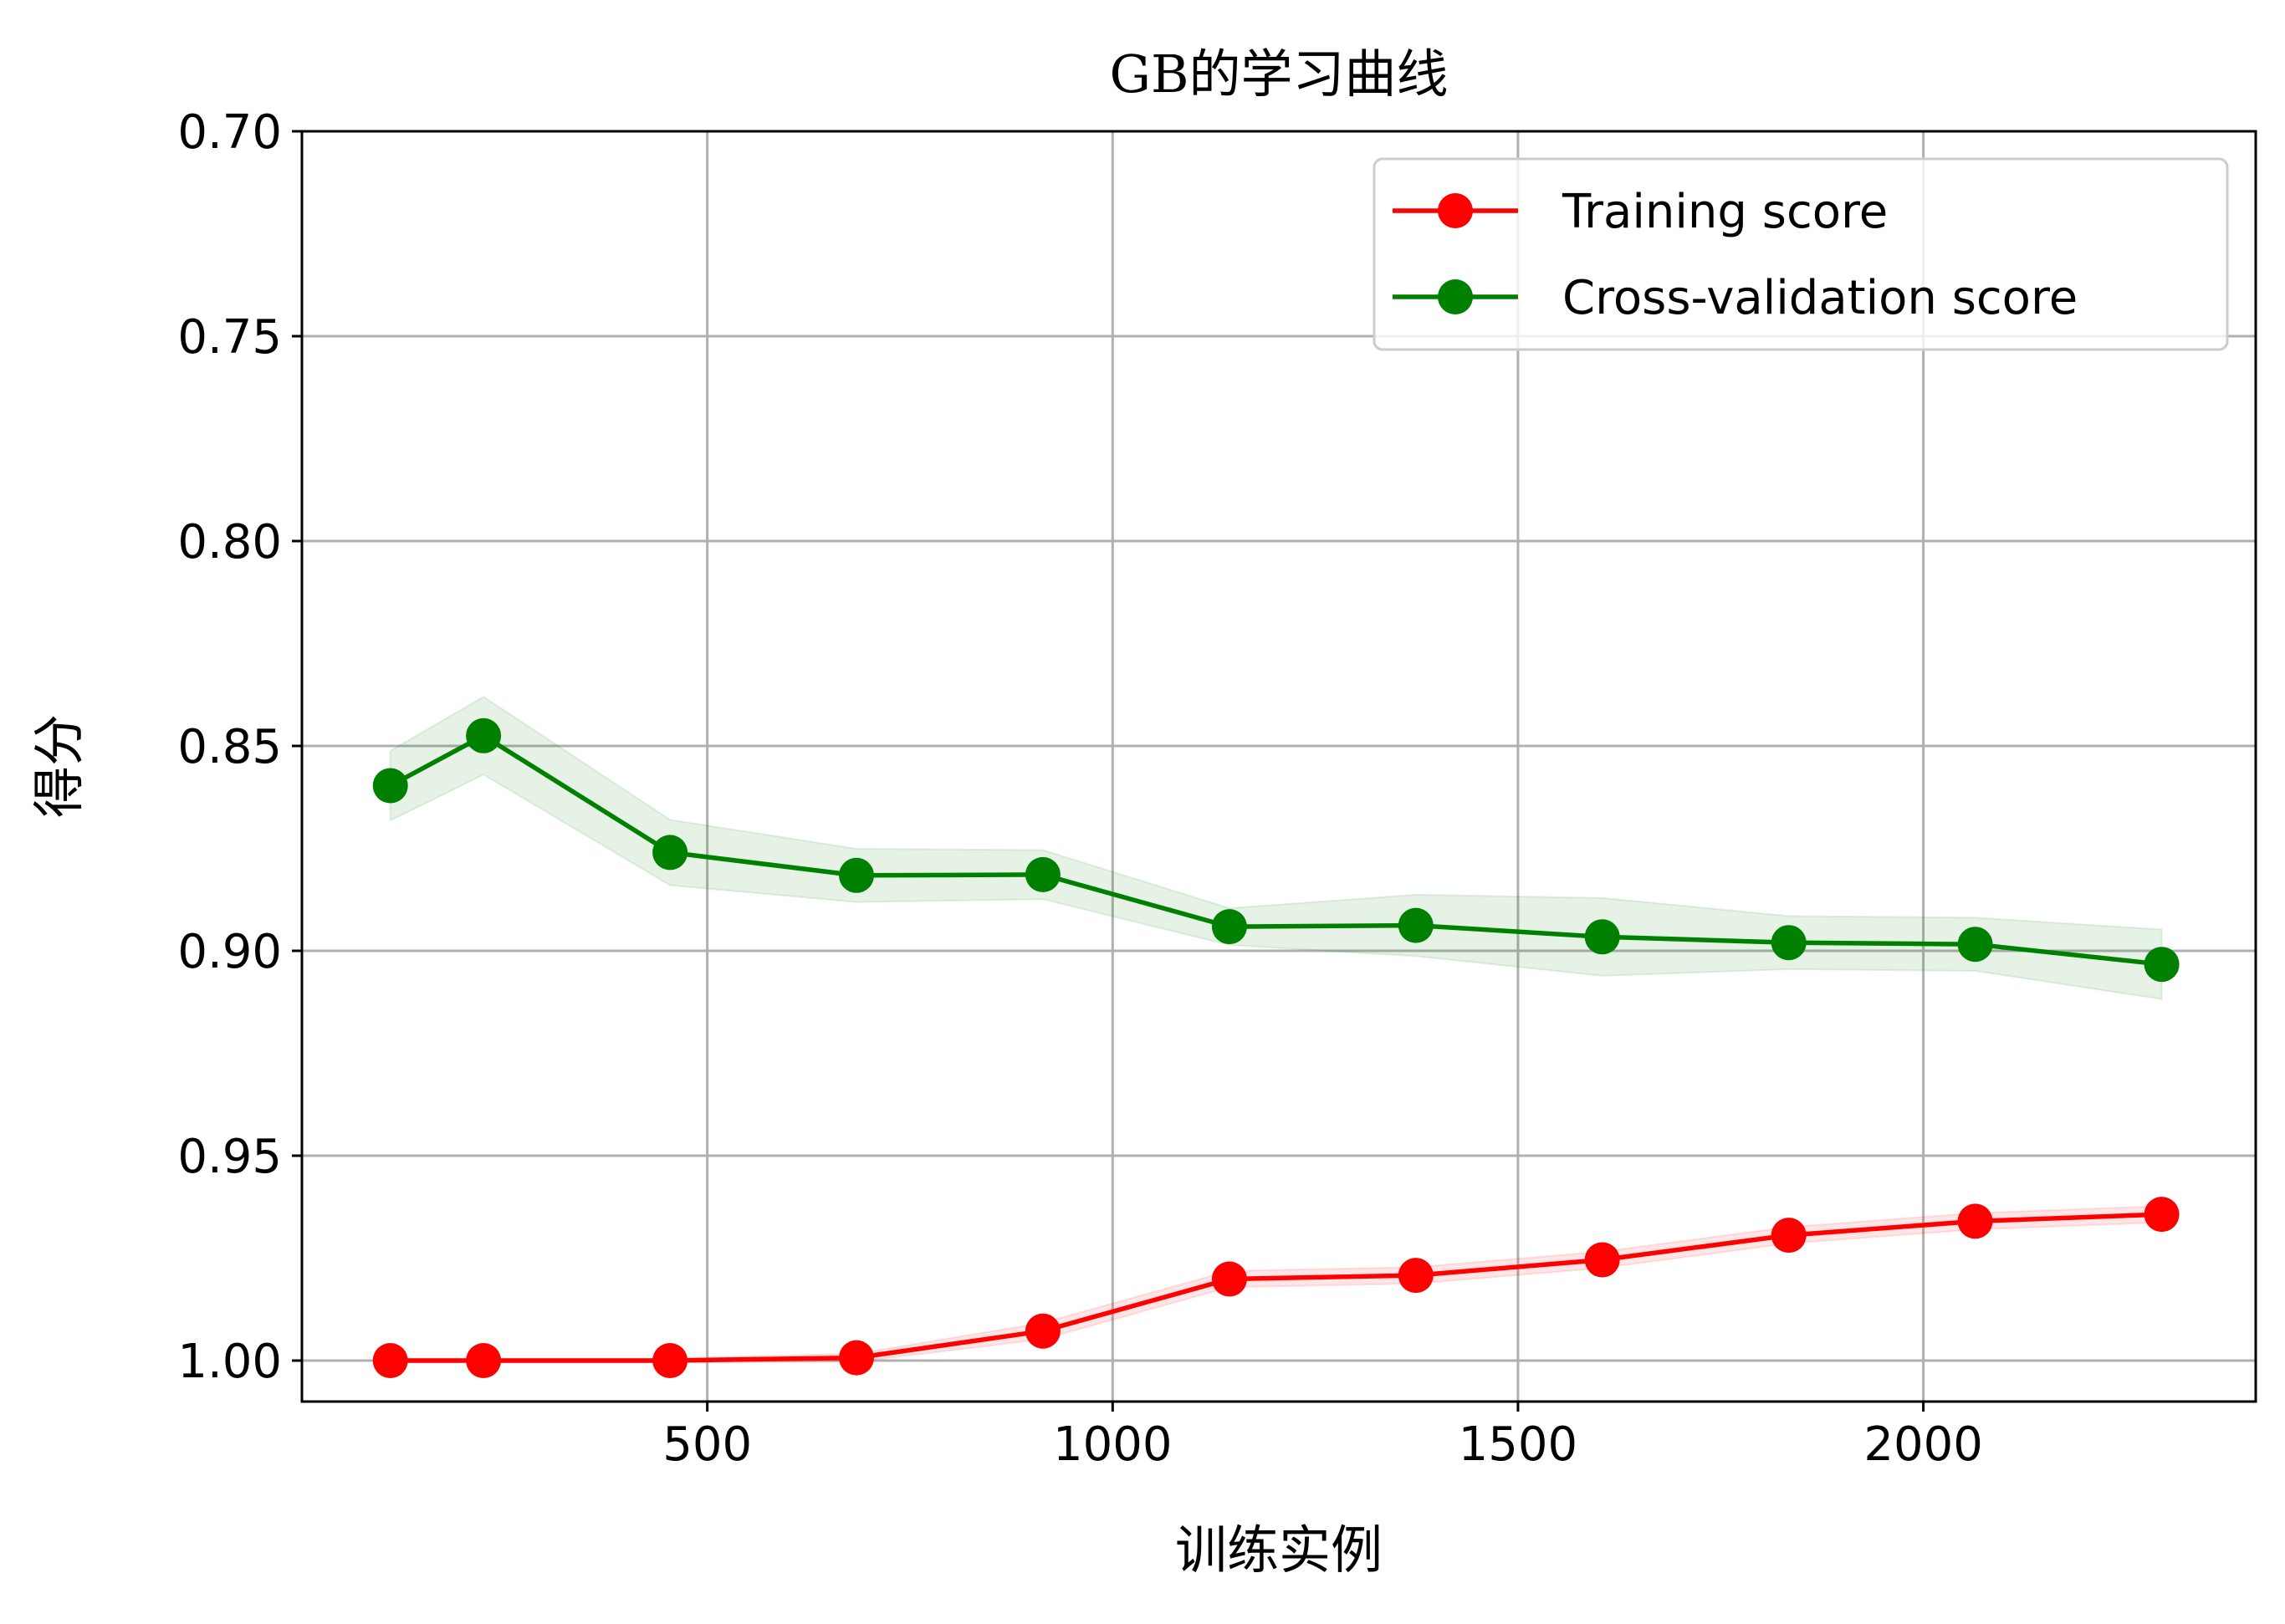 The height and width of the screenshot is (1624, 2285). I want to click on legend: Training score Cross-validation score, so click(1801, 254).